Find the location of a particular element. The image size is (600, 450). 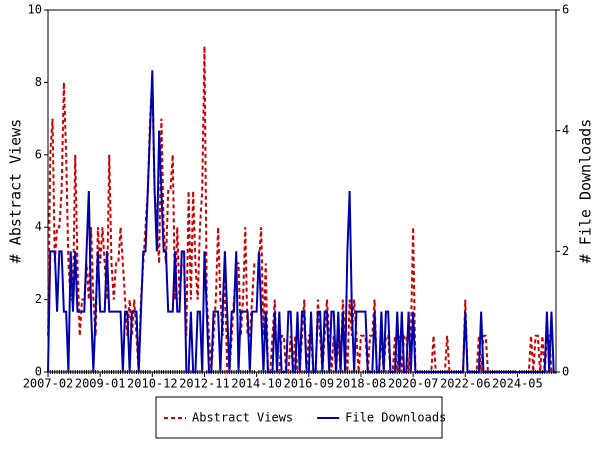

x-tick-label: 2016-09 is located at coordinates (309, 384).